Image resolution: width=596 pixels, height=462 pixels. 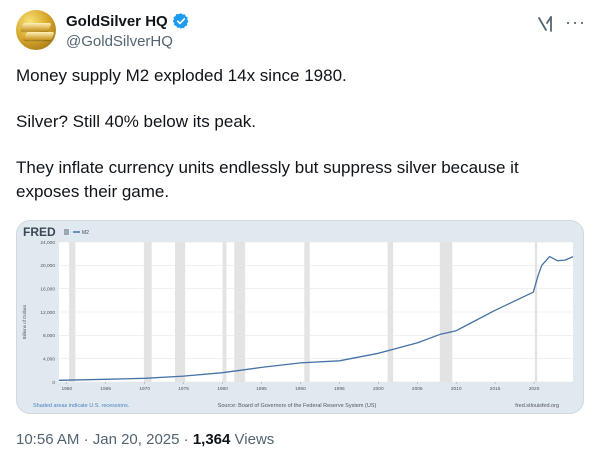 I want to click on x-tick-label-10: 2010, so click(x=456, y=389).